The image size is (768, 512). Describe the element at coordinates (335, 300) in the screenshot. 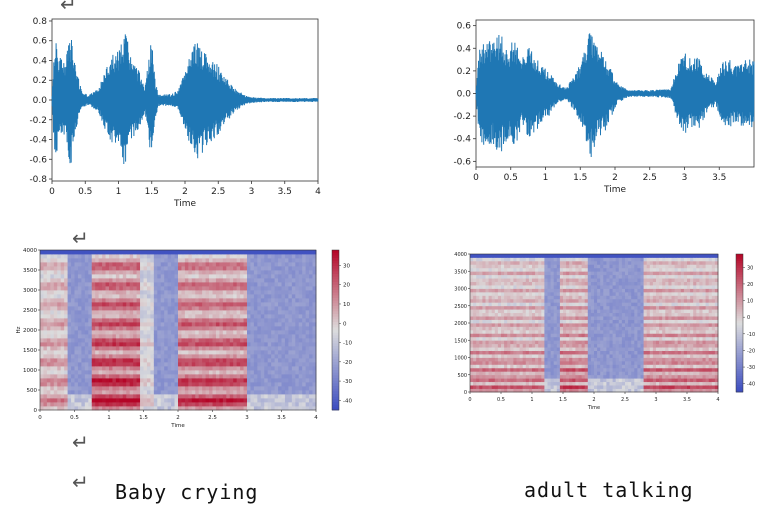

I see `colorbar-cell` at that location.